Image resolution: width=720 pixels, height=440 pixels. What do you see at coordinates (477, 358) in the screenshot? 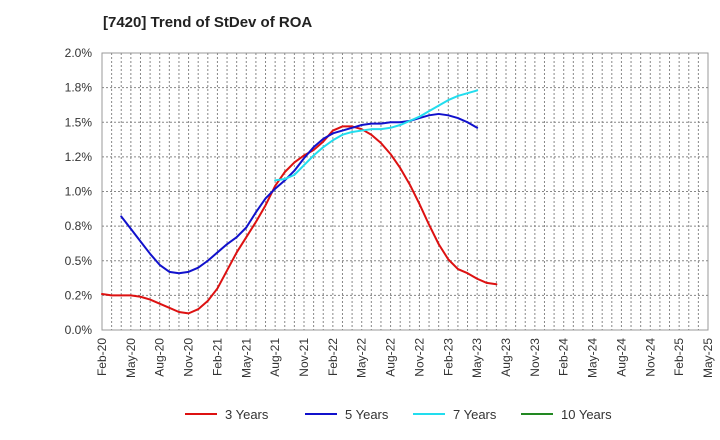
I see `x-tick-label: May-23` at bounding box center [477, 358].